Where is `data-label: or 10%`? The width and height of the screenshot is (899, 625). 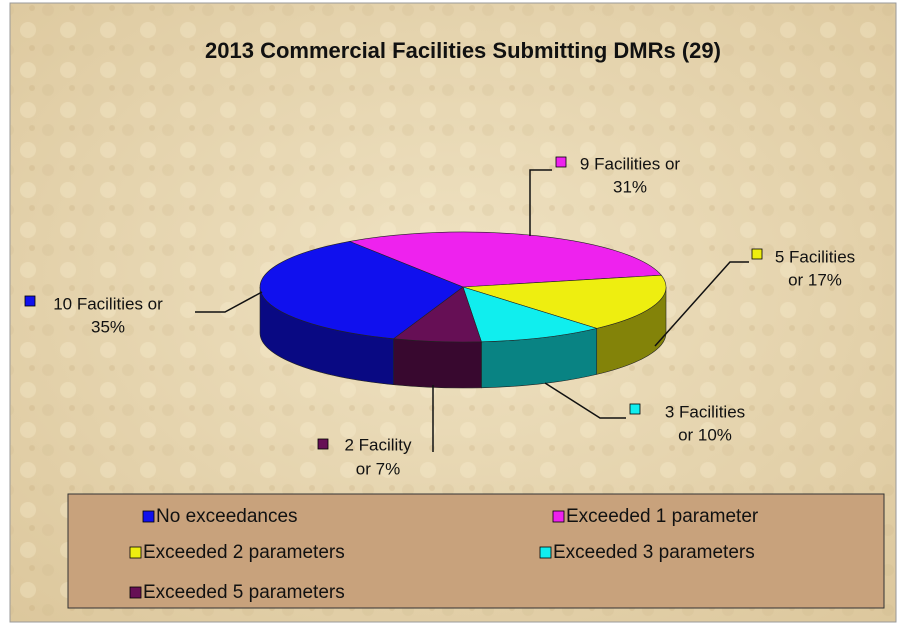
data-label: or 10% is located at coordinates (705, 434).